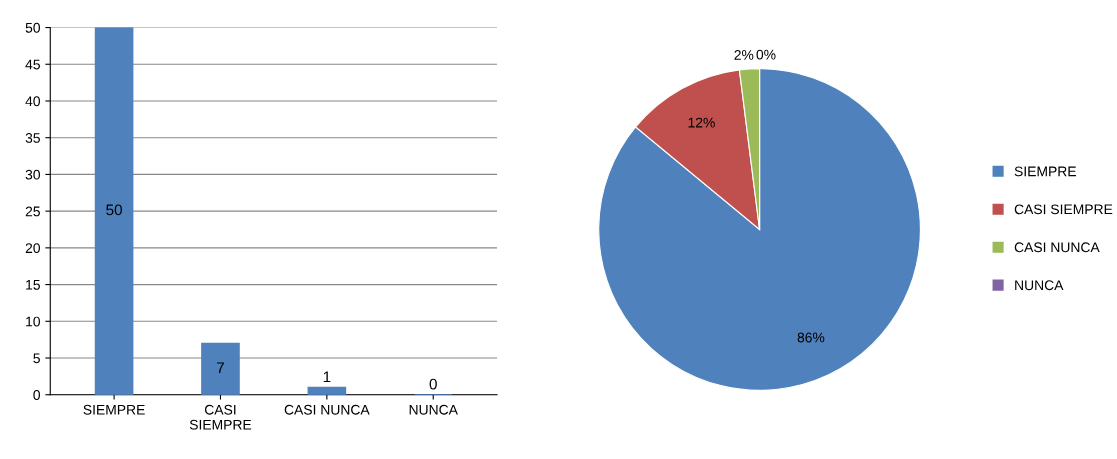  I want to click on data-label: 2%, so click(744, 55).